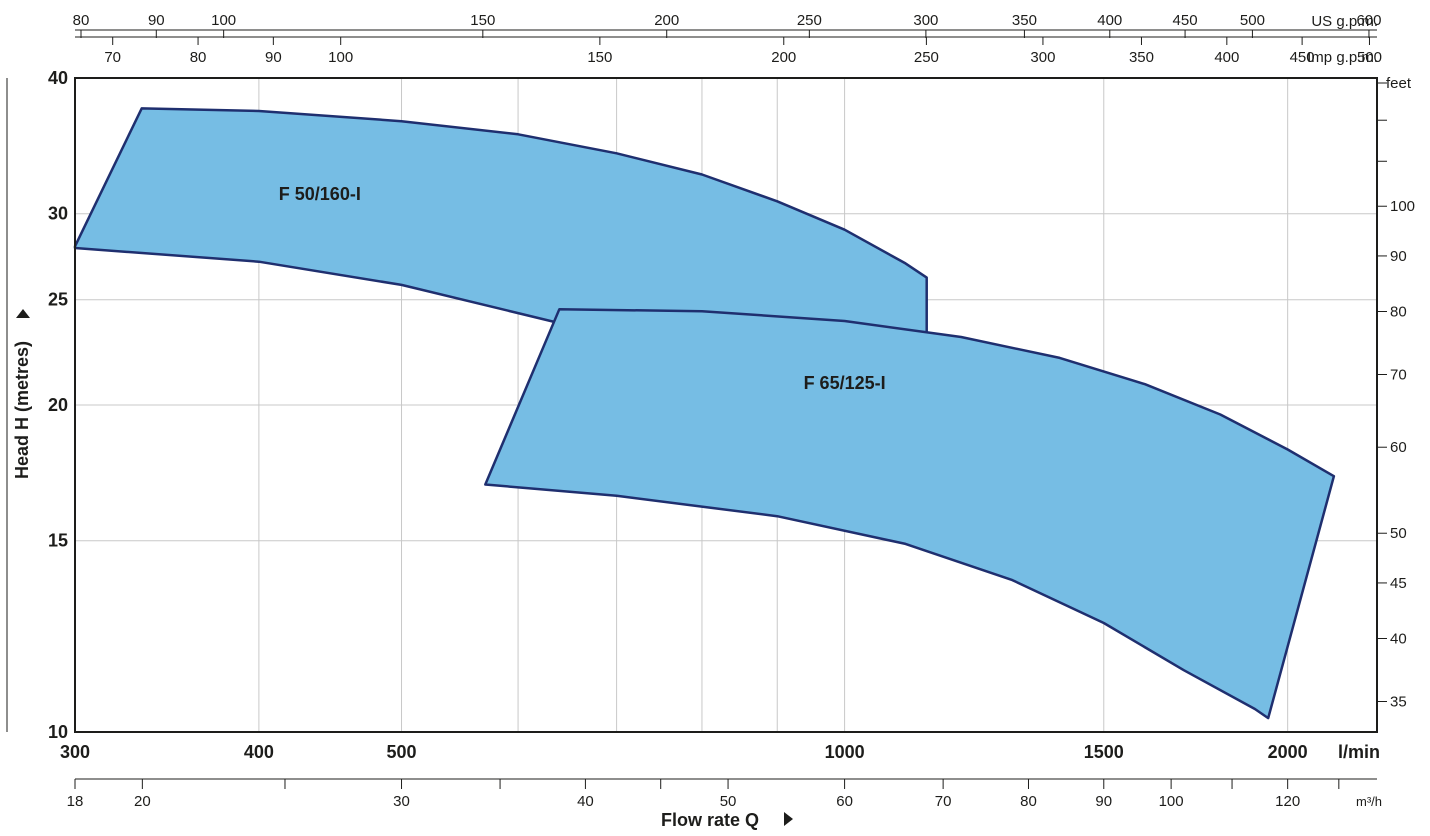  Describe the element at coordinates (1368, 20) in the screenshot. I see `tick-label-usgpm: 600` at that location.